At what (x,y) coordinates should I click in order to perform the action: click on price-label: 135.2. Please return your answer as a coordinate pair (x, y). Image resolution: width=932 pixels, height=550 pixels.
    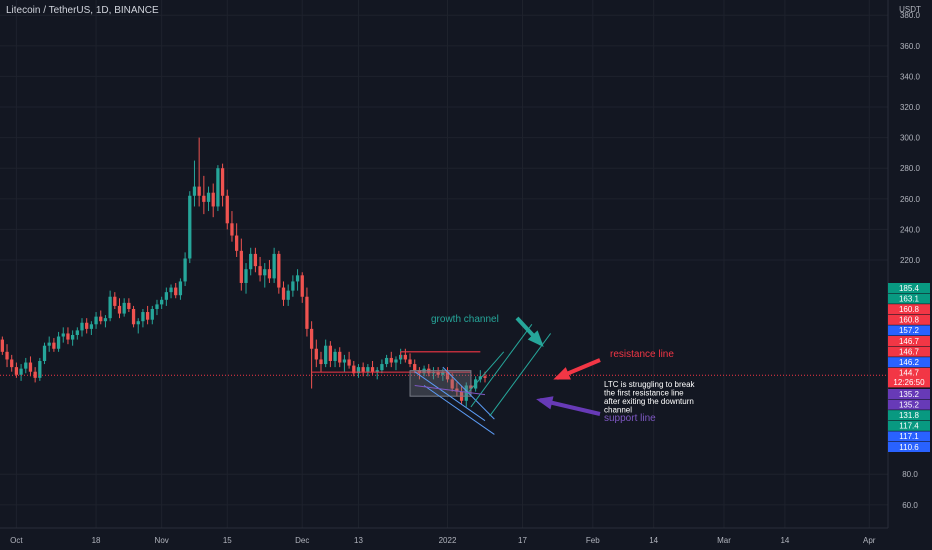
    Looking at the image, I should click on (909, 394).